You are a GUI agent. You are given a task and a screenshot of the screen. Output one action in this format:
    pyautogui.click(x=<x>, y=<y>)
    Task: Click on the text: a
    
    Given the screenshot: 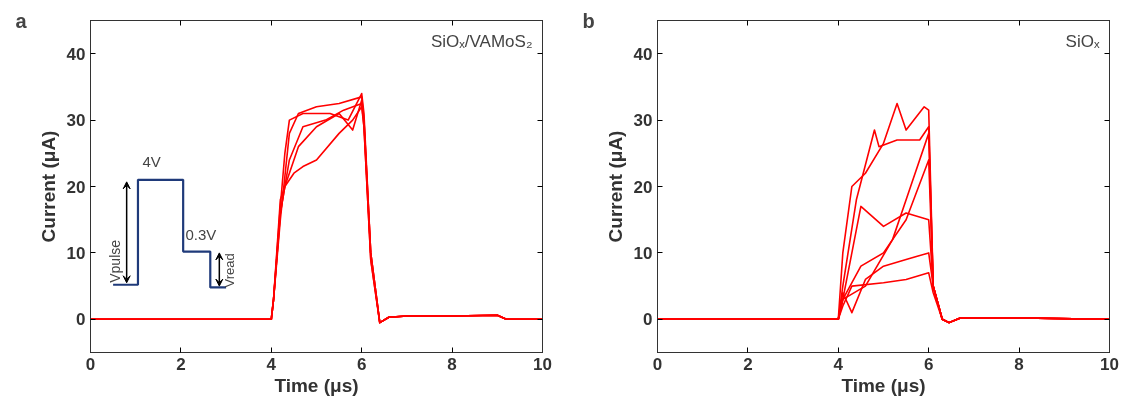 What is the action you would take?
    pyautogui.click(x=21, y=20)
    